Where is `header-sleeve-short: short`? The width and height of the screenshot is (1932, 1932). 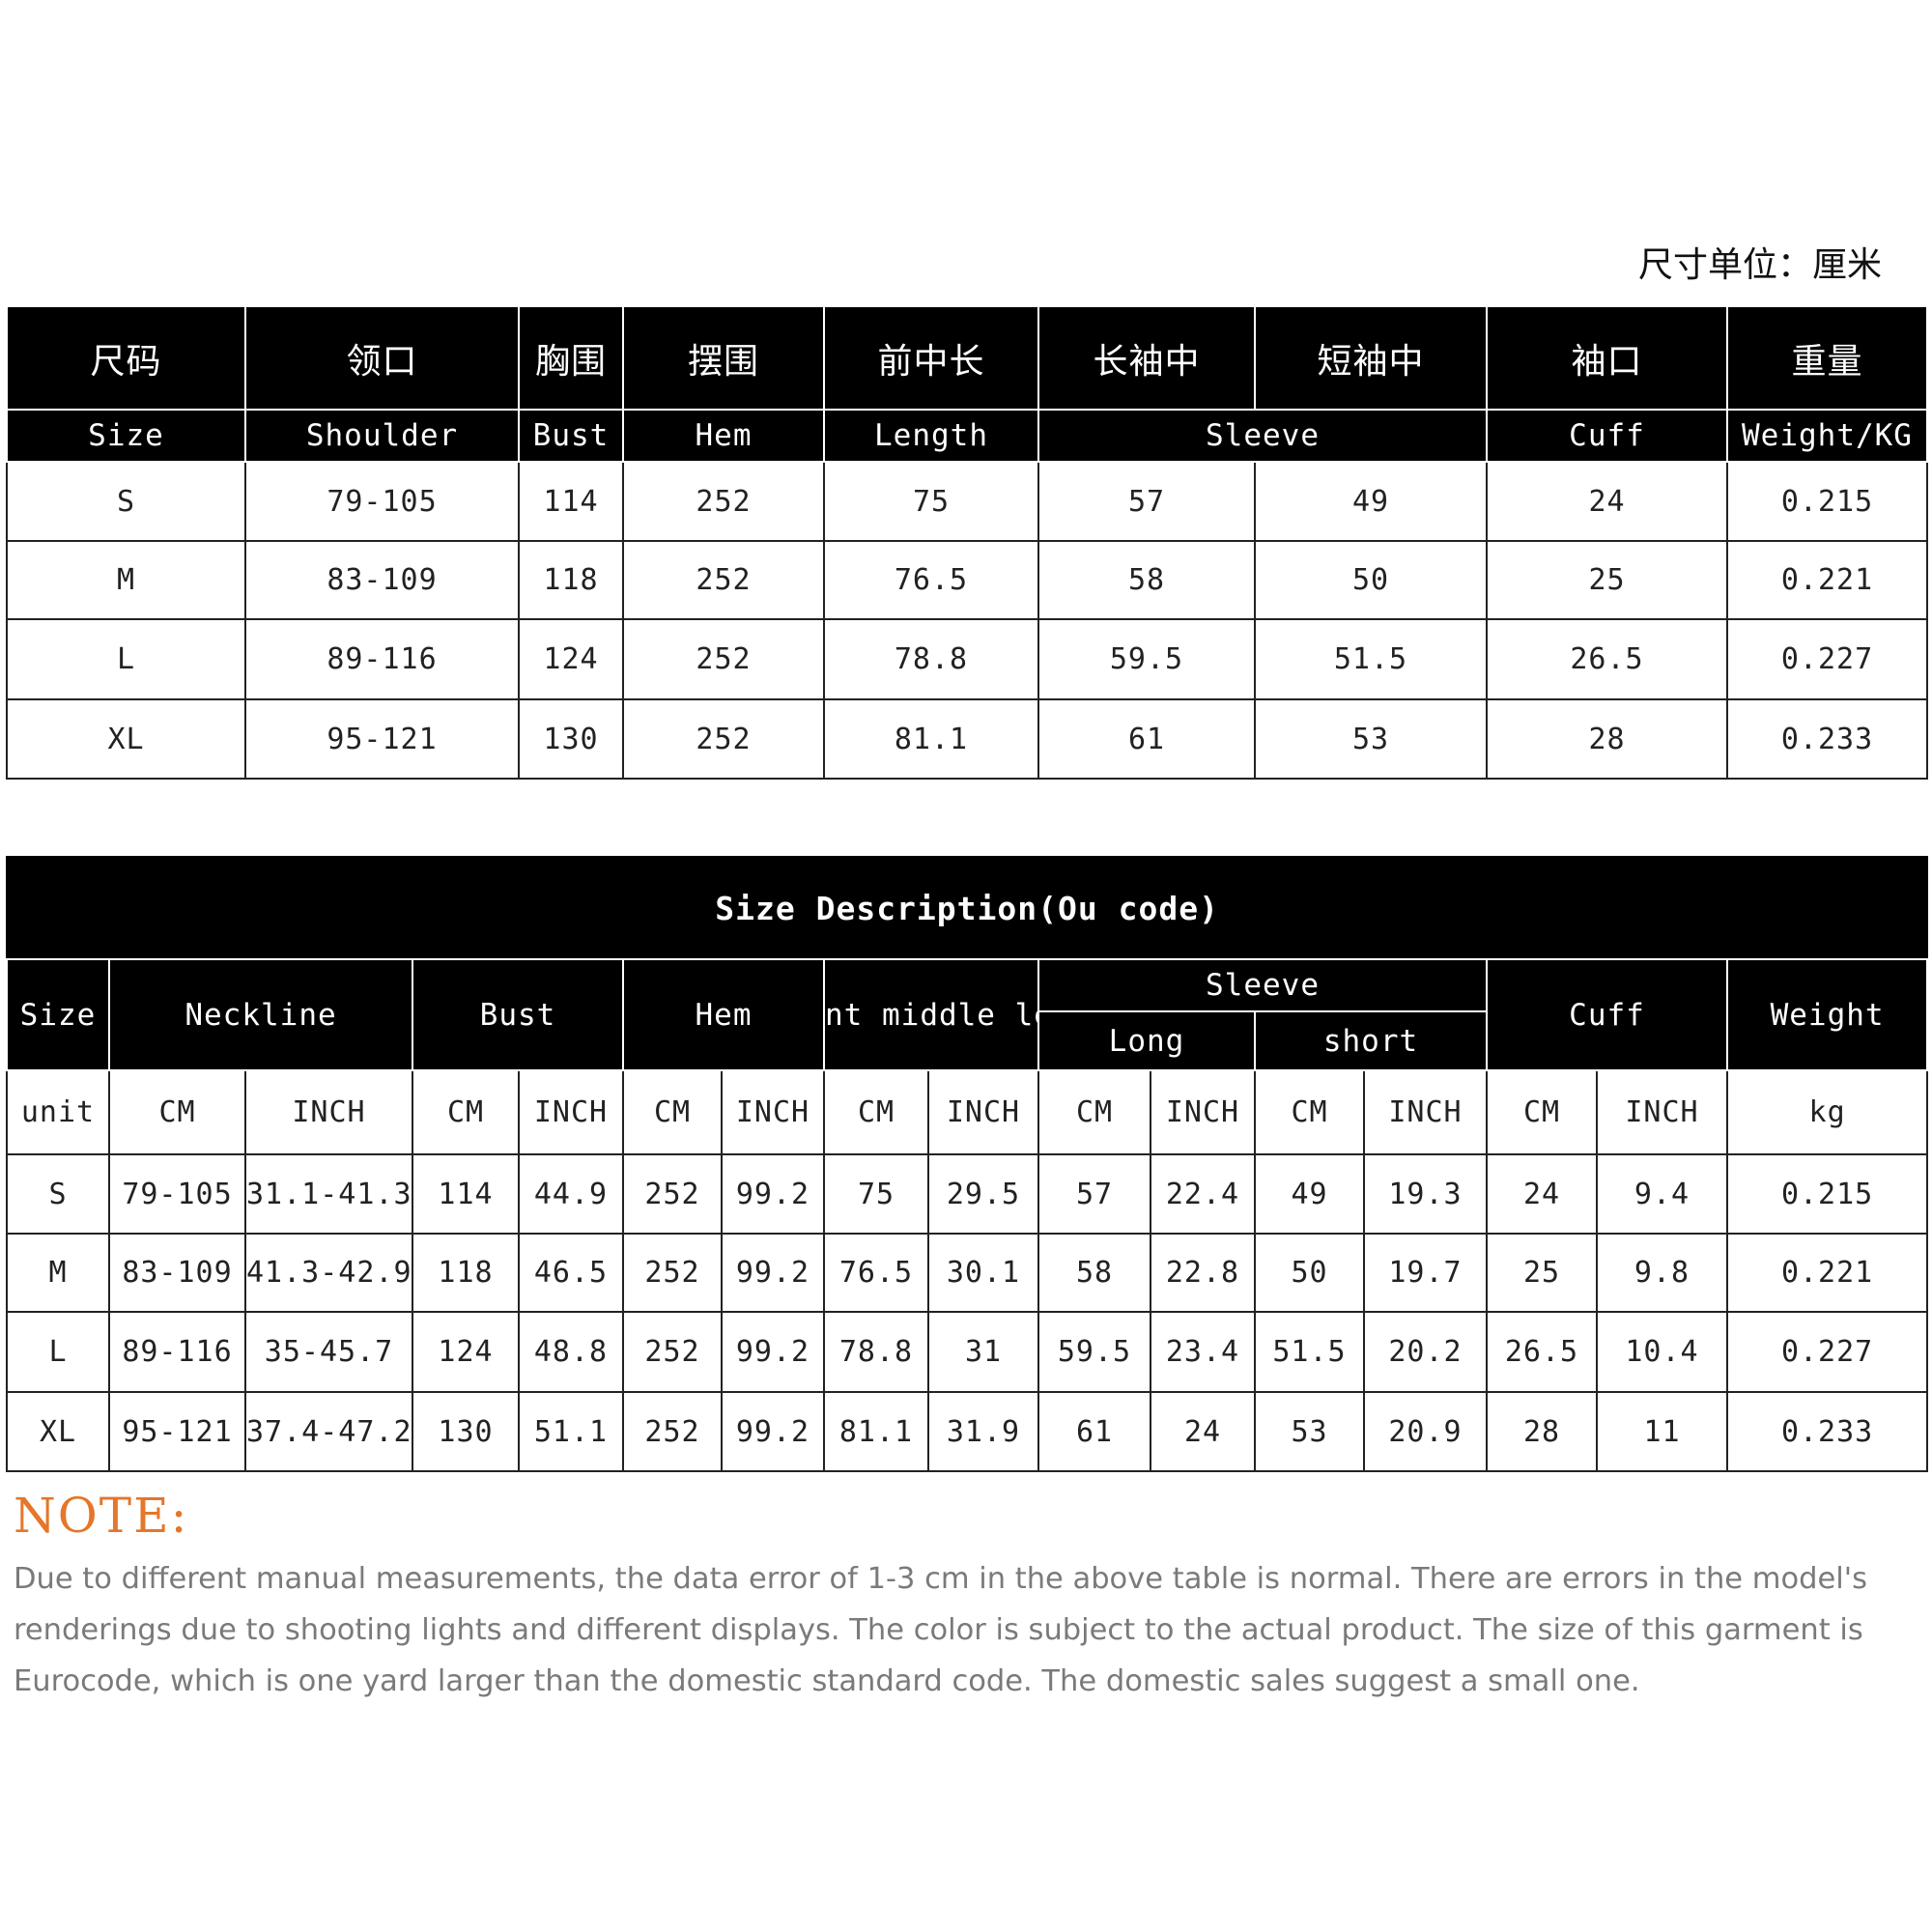 header-sleeve-short: short is located at coordinates (1371, 1040).